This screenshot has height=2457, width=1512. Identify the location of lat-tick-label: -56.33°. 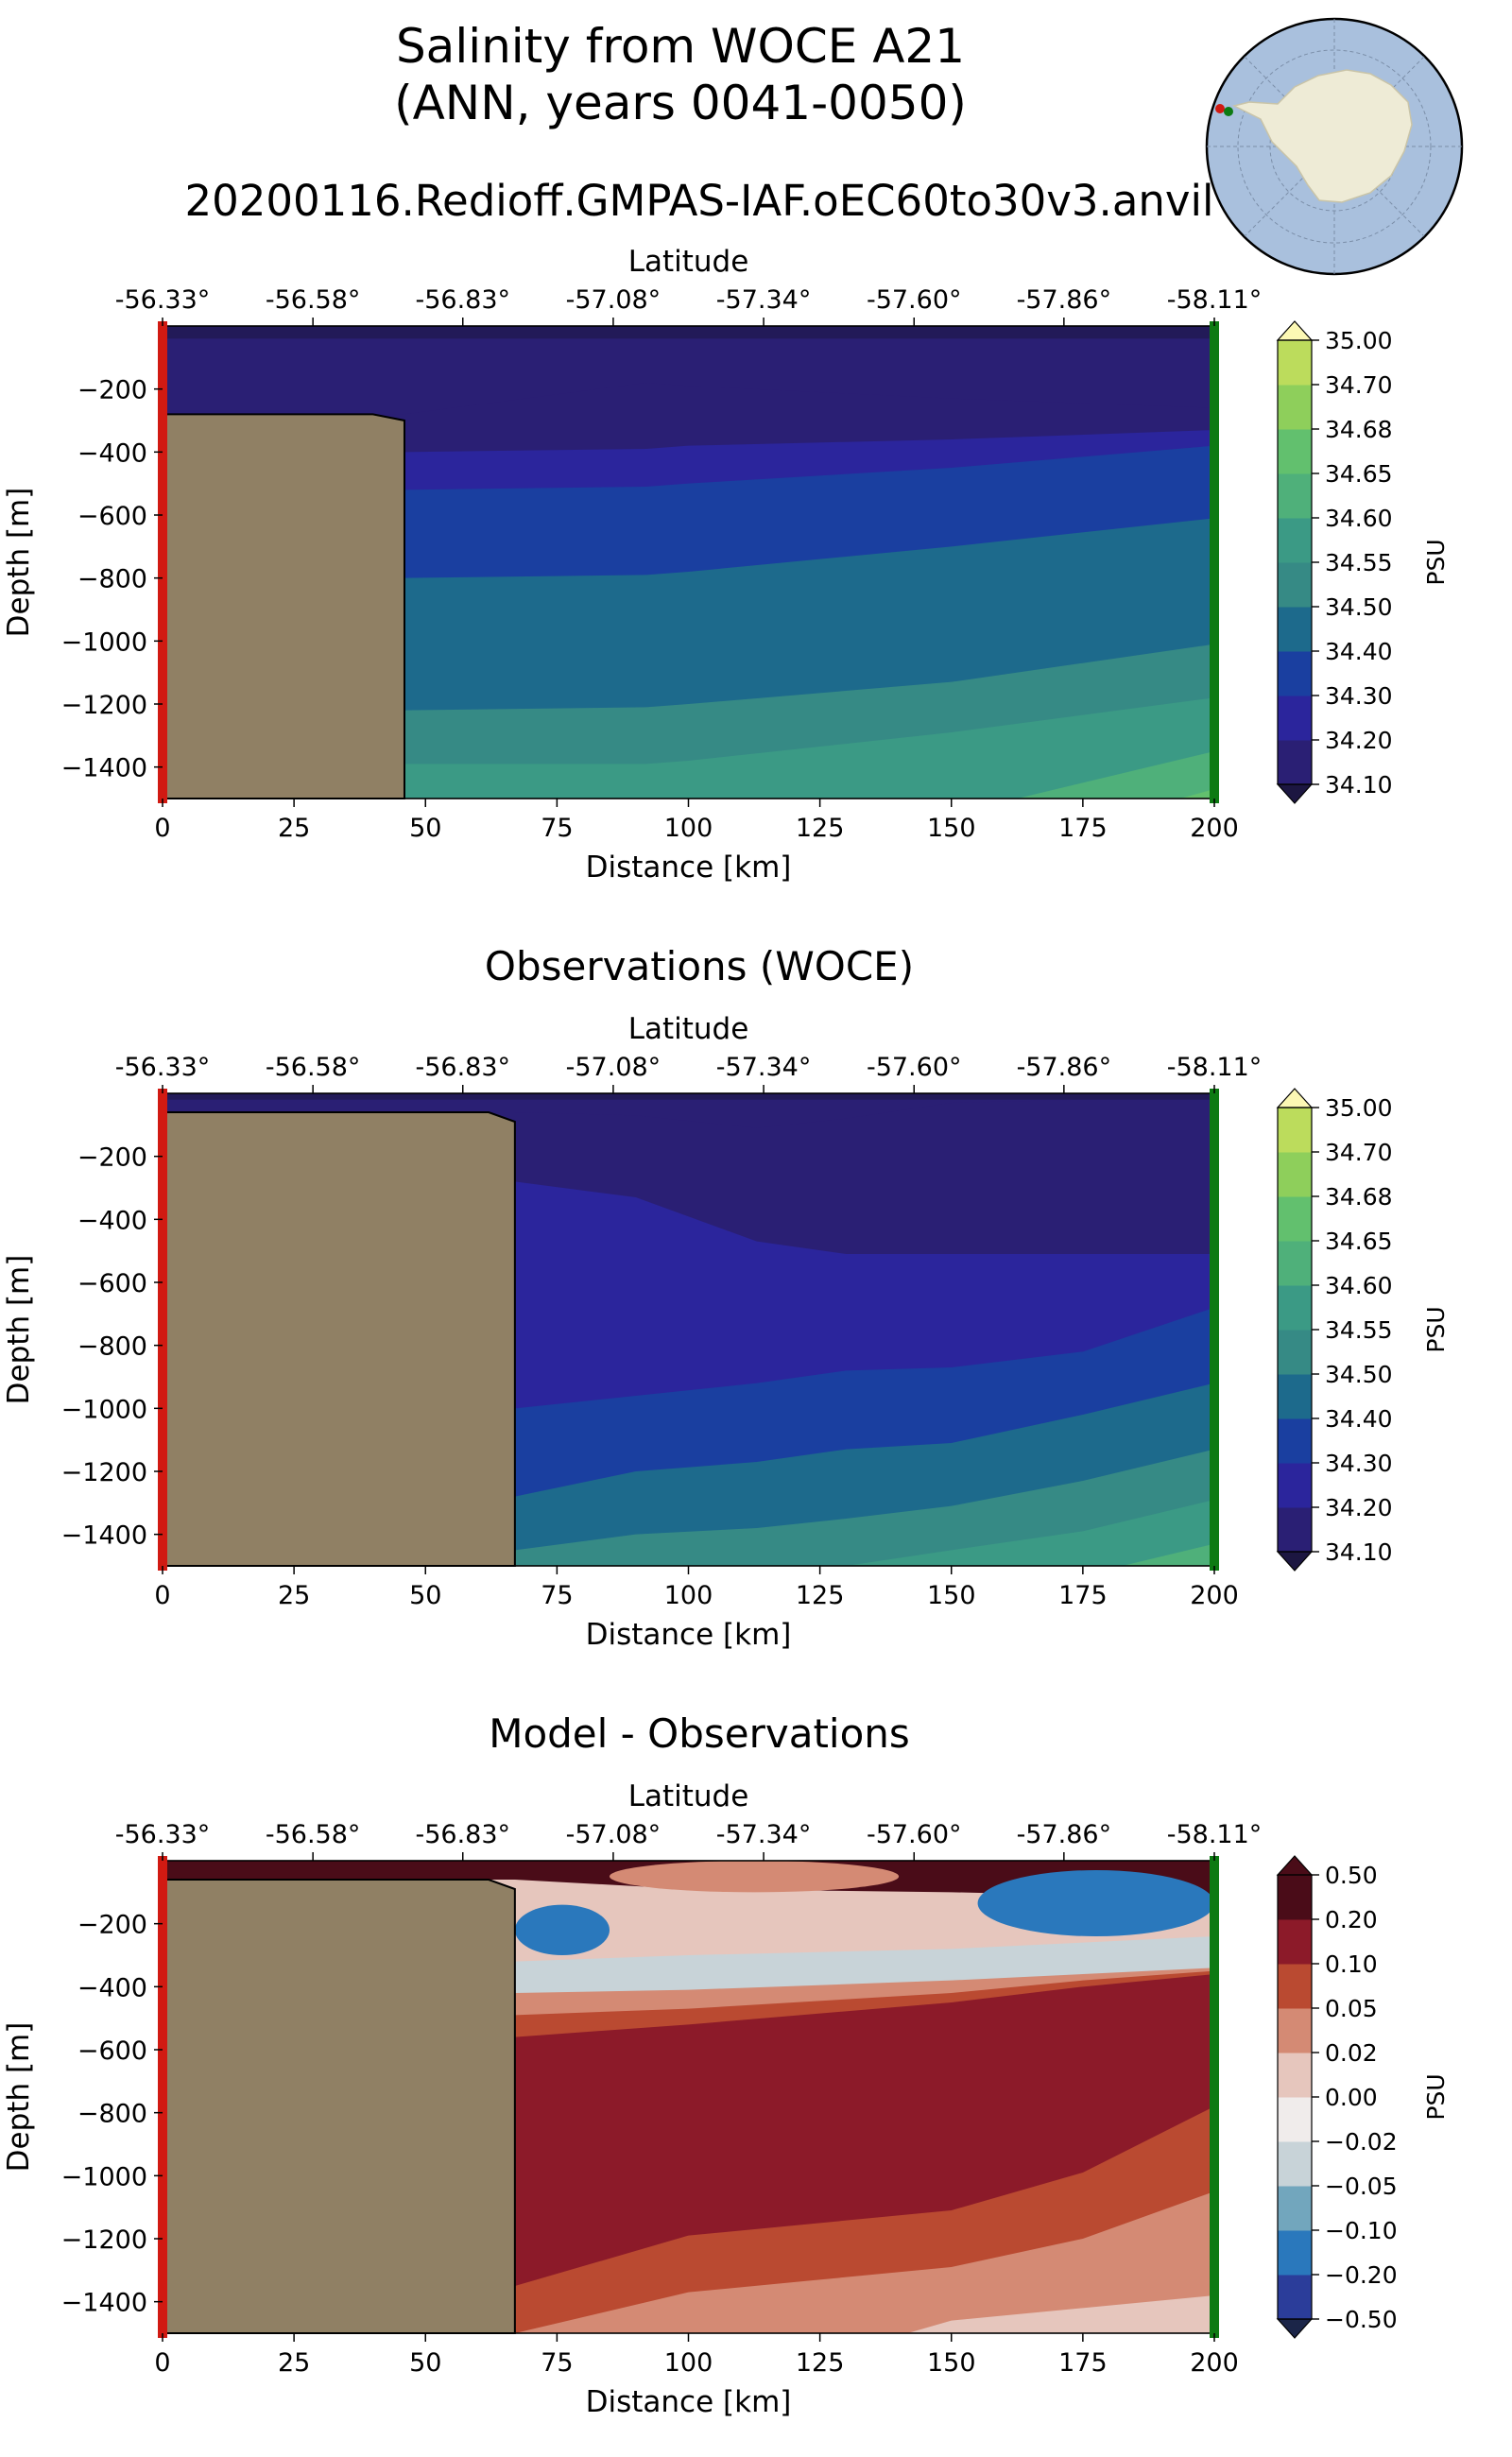
(163, 1067).